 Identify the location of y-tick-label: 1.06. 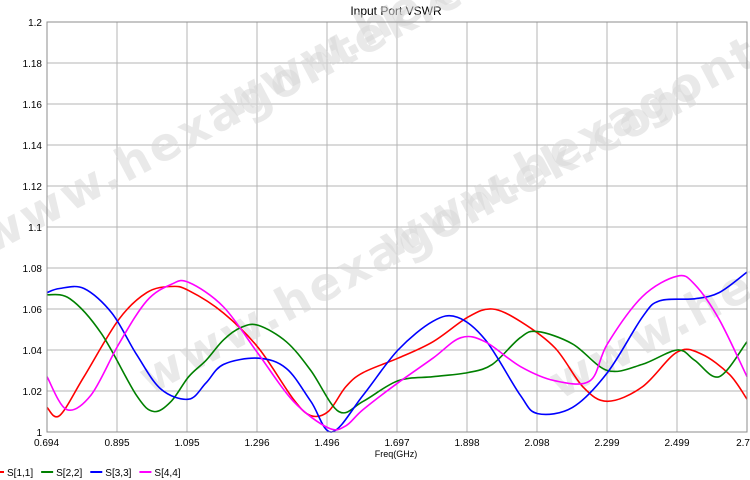
(33, 310).